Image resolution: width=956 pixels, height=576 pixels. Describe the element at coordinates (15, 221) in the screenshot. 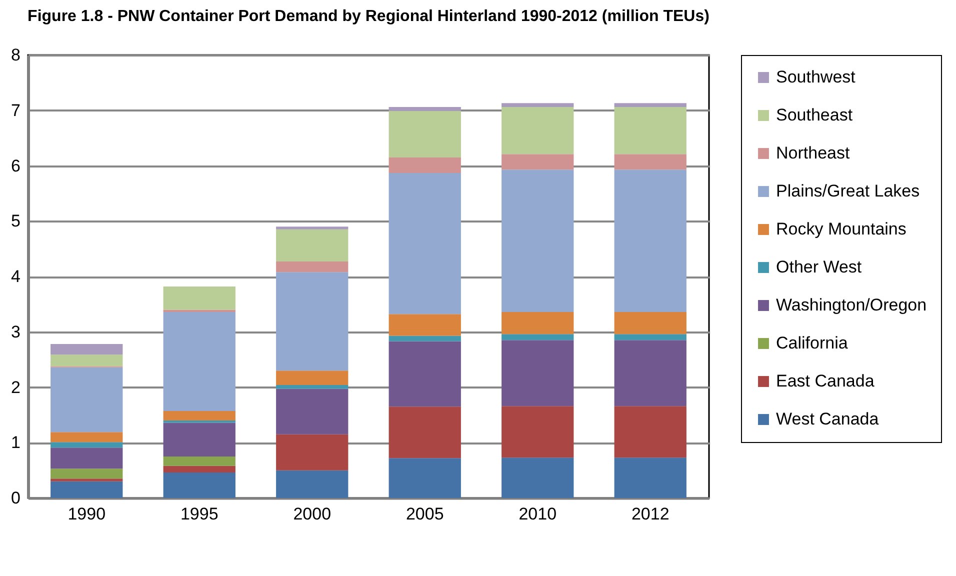

I see `y-tick-label: 5` at that location.